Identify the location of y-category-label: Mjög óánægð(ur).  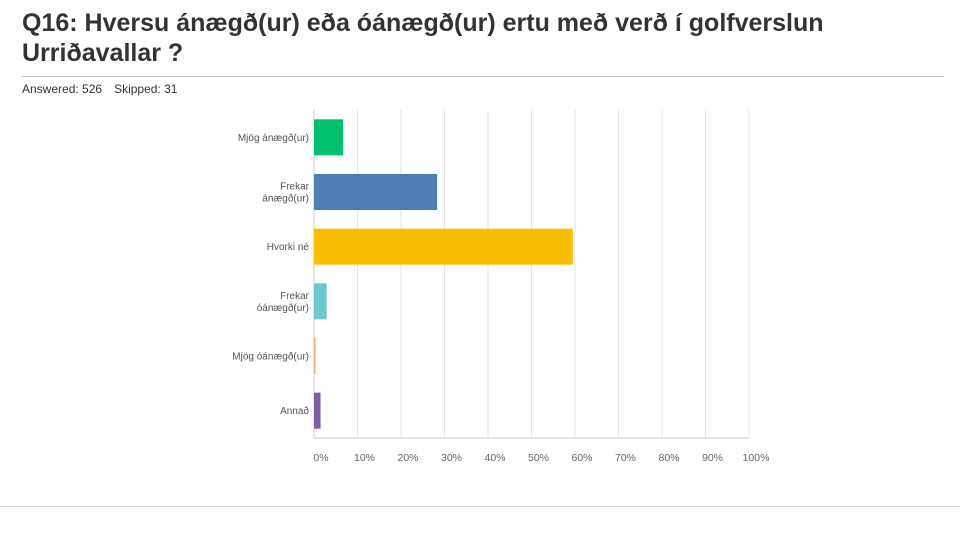
(270, 357).